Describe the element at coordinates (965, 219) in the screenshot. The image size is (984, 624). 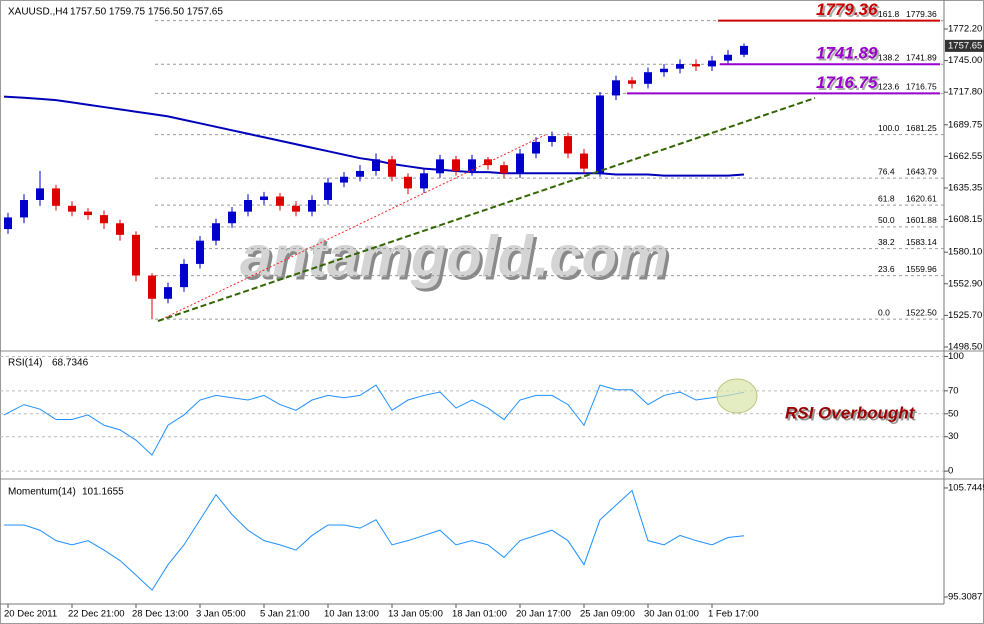
I see `y-tick-label: 1608.15` at that location.